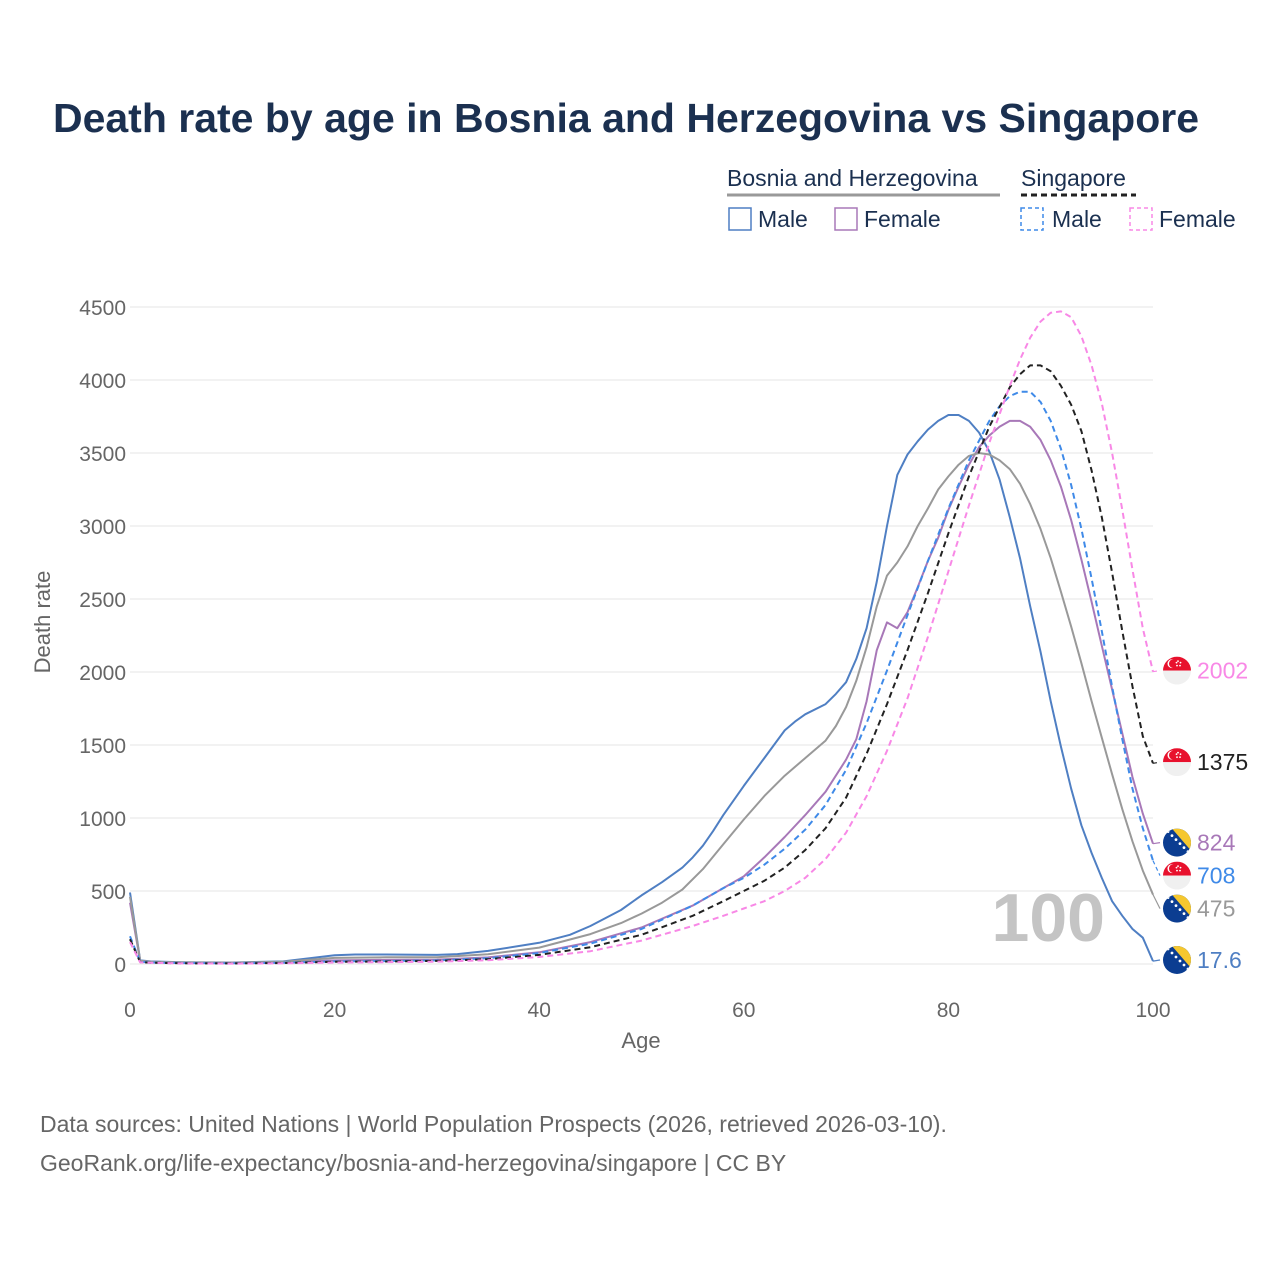  I want to click on end-label-value: 1375, so click(1222, 762).